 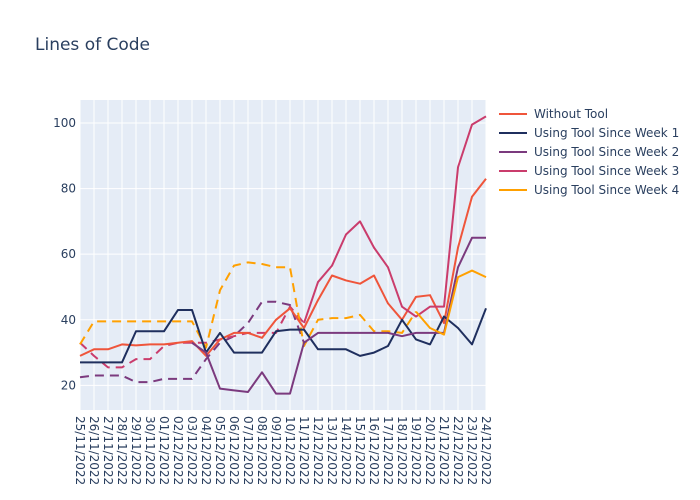 What do you see at coordinates (108, 450) in the screenshot?
I see `x-tick-label: 27/11/2022` at bounding box center [108, 450].